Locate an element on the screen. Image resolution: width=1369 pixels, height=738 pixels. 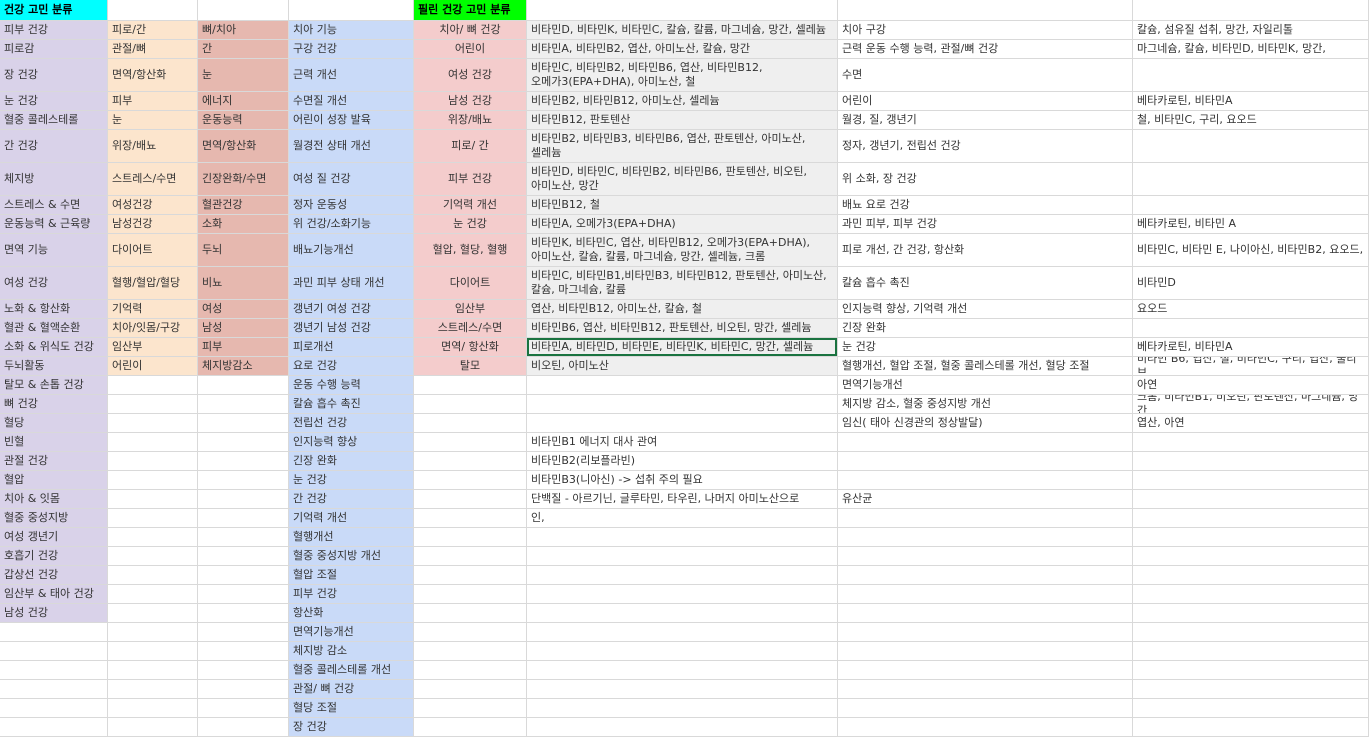
cell-col-e: 기억력 개선 is located at coordinates (470, 205).